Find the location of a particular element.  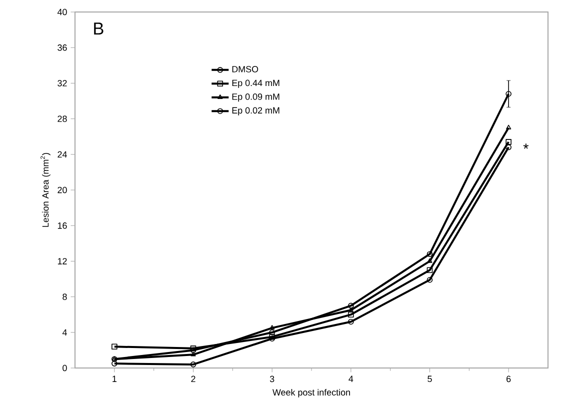

x-tick-label: 2 is located at coordinates (193, 379).